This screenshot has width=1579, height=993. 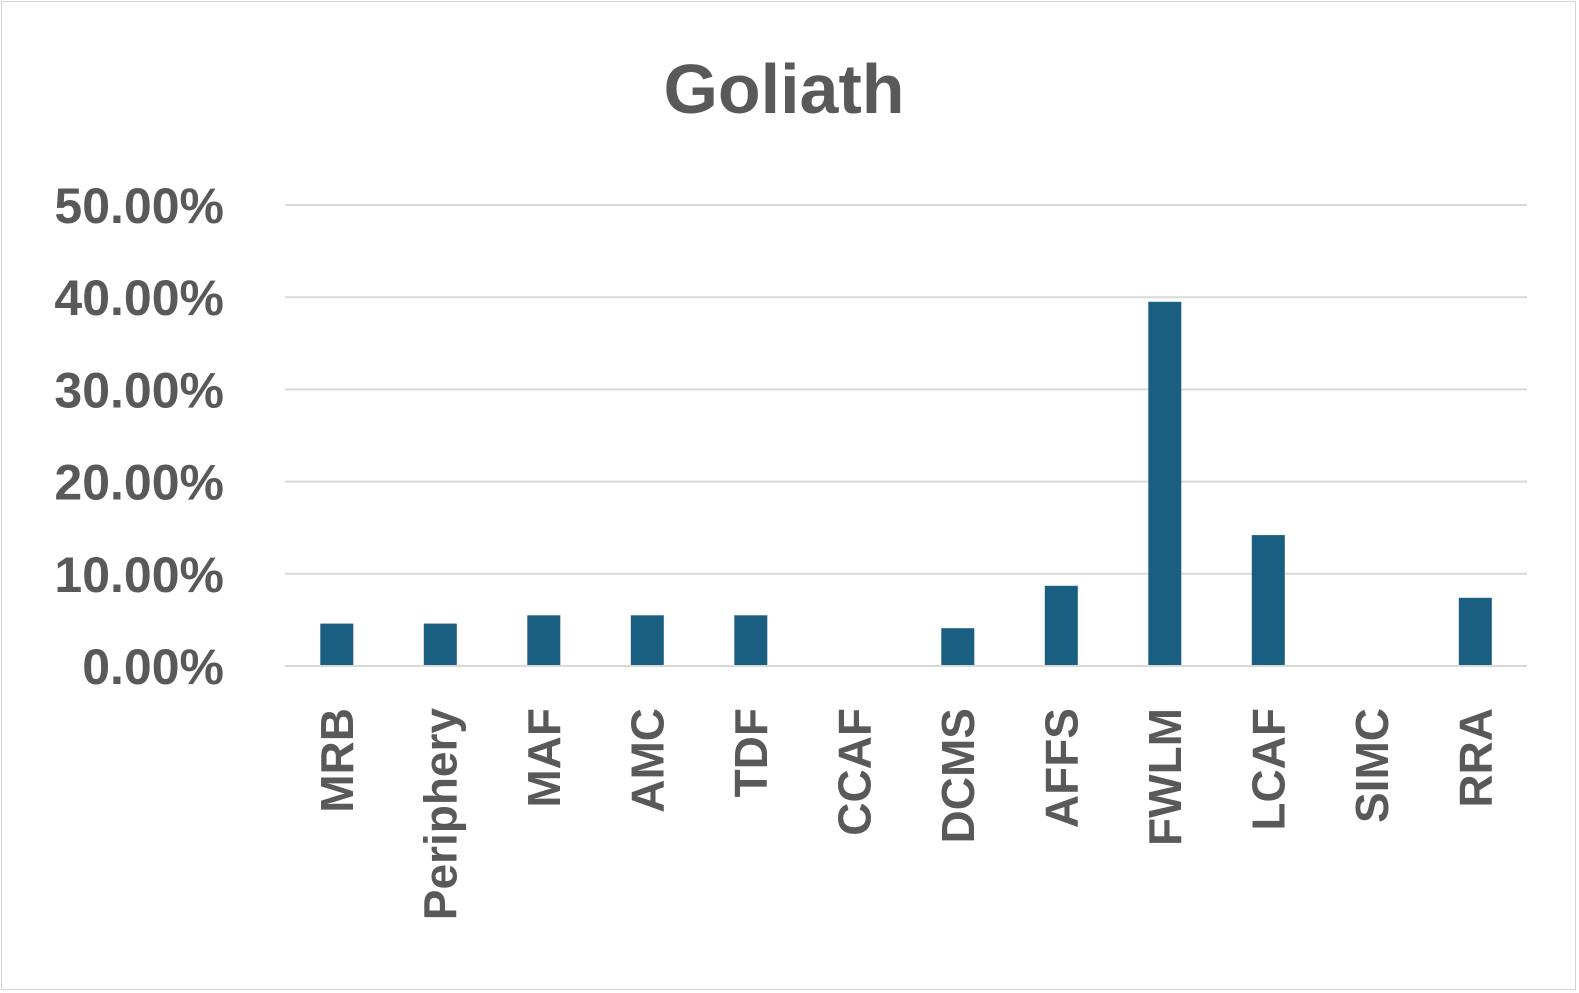 I want to click on x-tick-label: TDF, so click(x=751, y=752).